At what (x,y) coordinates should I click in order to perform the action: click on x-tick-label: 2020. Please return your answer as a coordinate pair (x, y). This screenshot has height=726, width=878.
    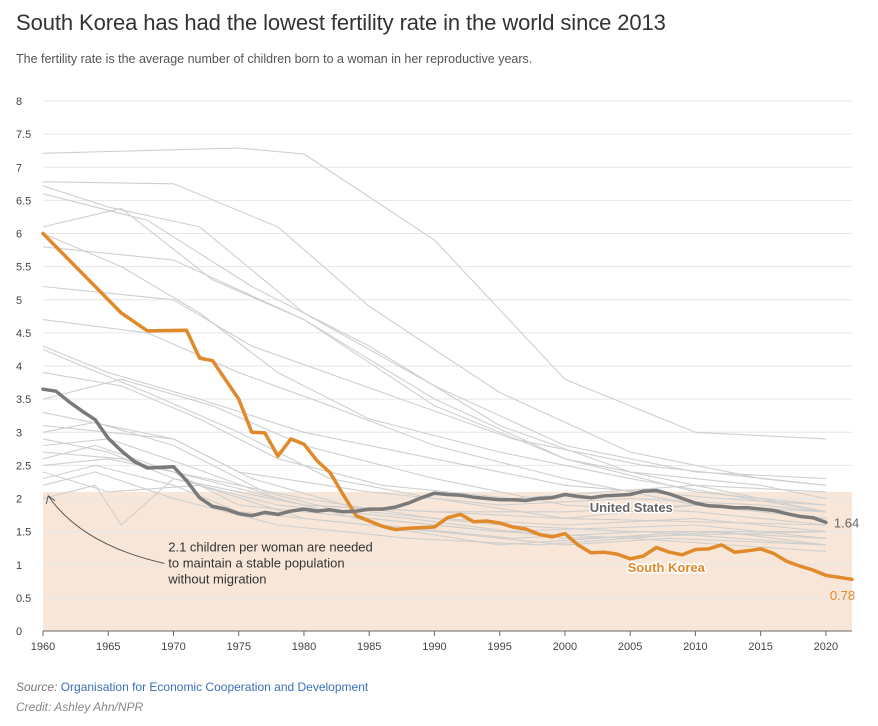
    Looking at the image, I should click on (826, 647).